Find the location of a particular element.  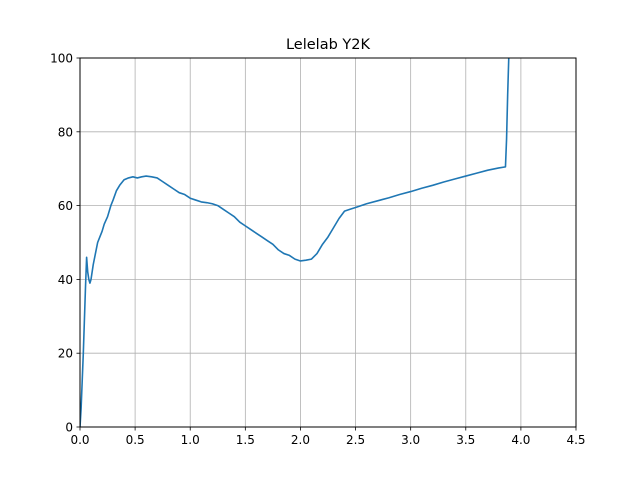

x-tick-label: 0.0 is located at coordinates (79, 440).